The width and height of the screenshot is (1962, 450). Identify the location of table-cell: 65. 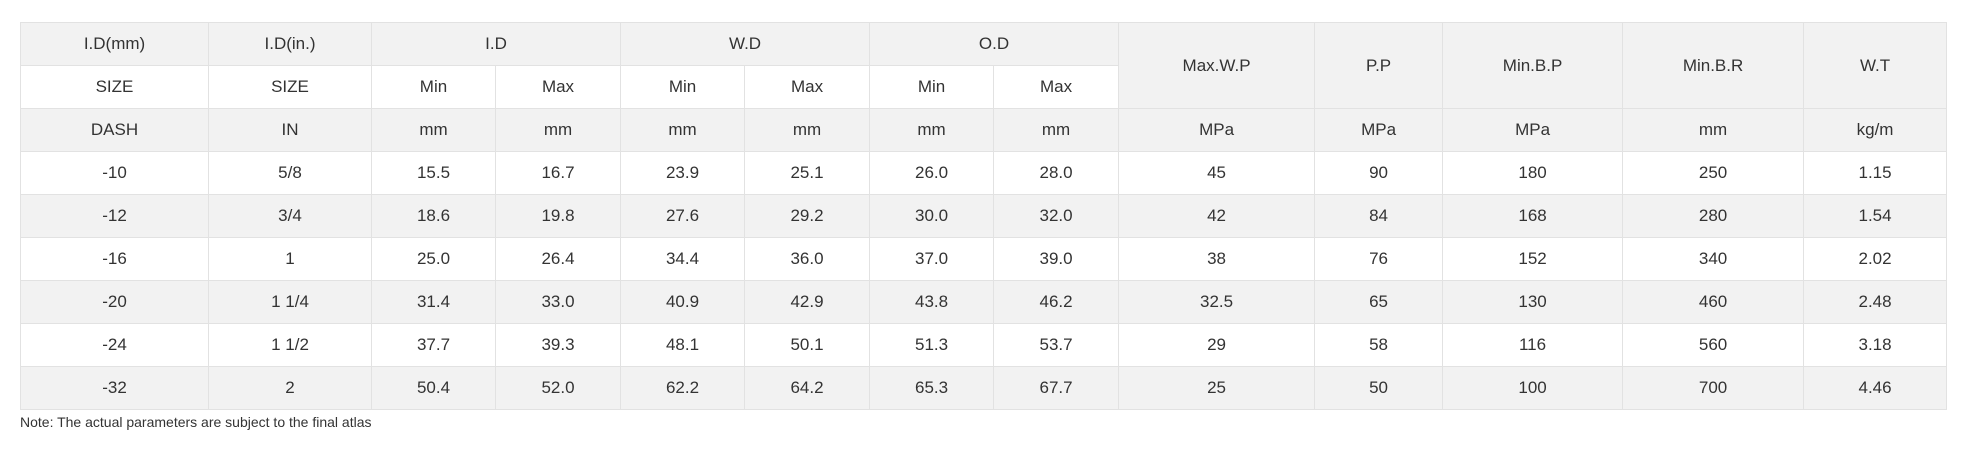
(1379, 302).